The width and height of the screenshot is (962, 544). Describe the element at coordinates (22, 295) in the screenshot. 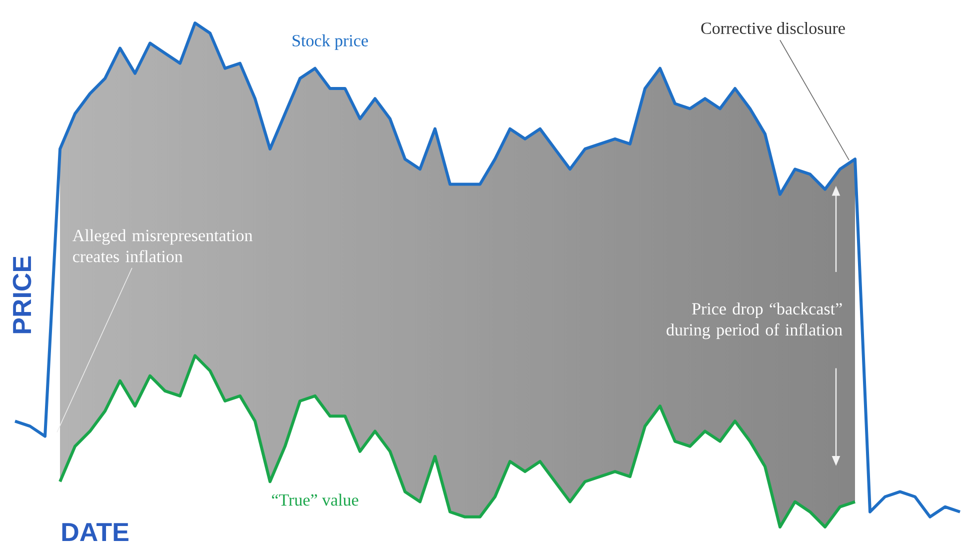

I see `y-axis-title: PRICE` at that location.